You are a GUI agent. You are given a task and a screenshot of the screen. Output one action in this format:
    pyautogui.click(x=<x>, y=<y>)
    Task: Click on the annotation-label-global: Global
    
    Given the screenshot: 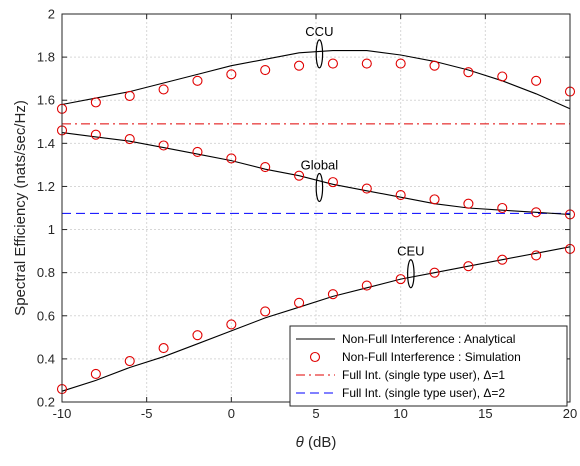 What is the action you would take?
    pyautogui.click(x=320, y=165)
    